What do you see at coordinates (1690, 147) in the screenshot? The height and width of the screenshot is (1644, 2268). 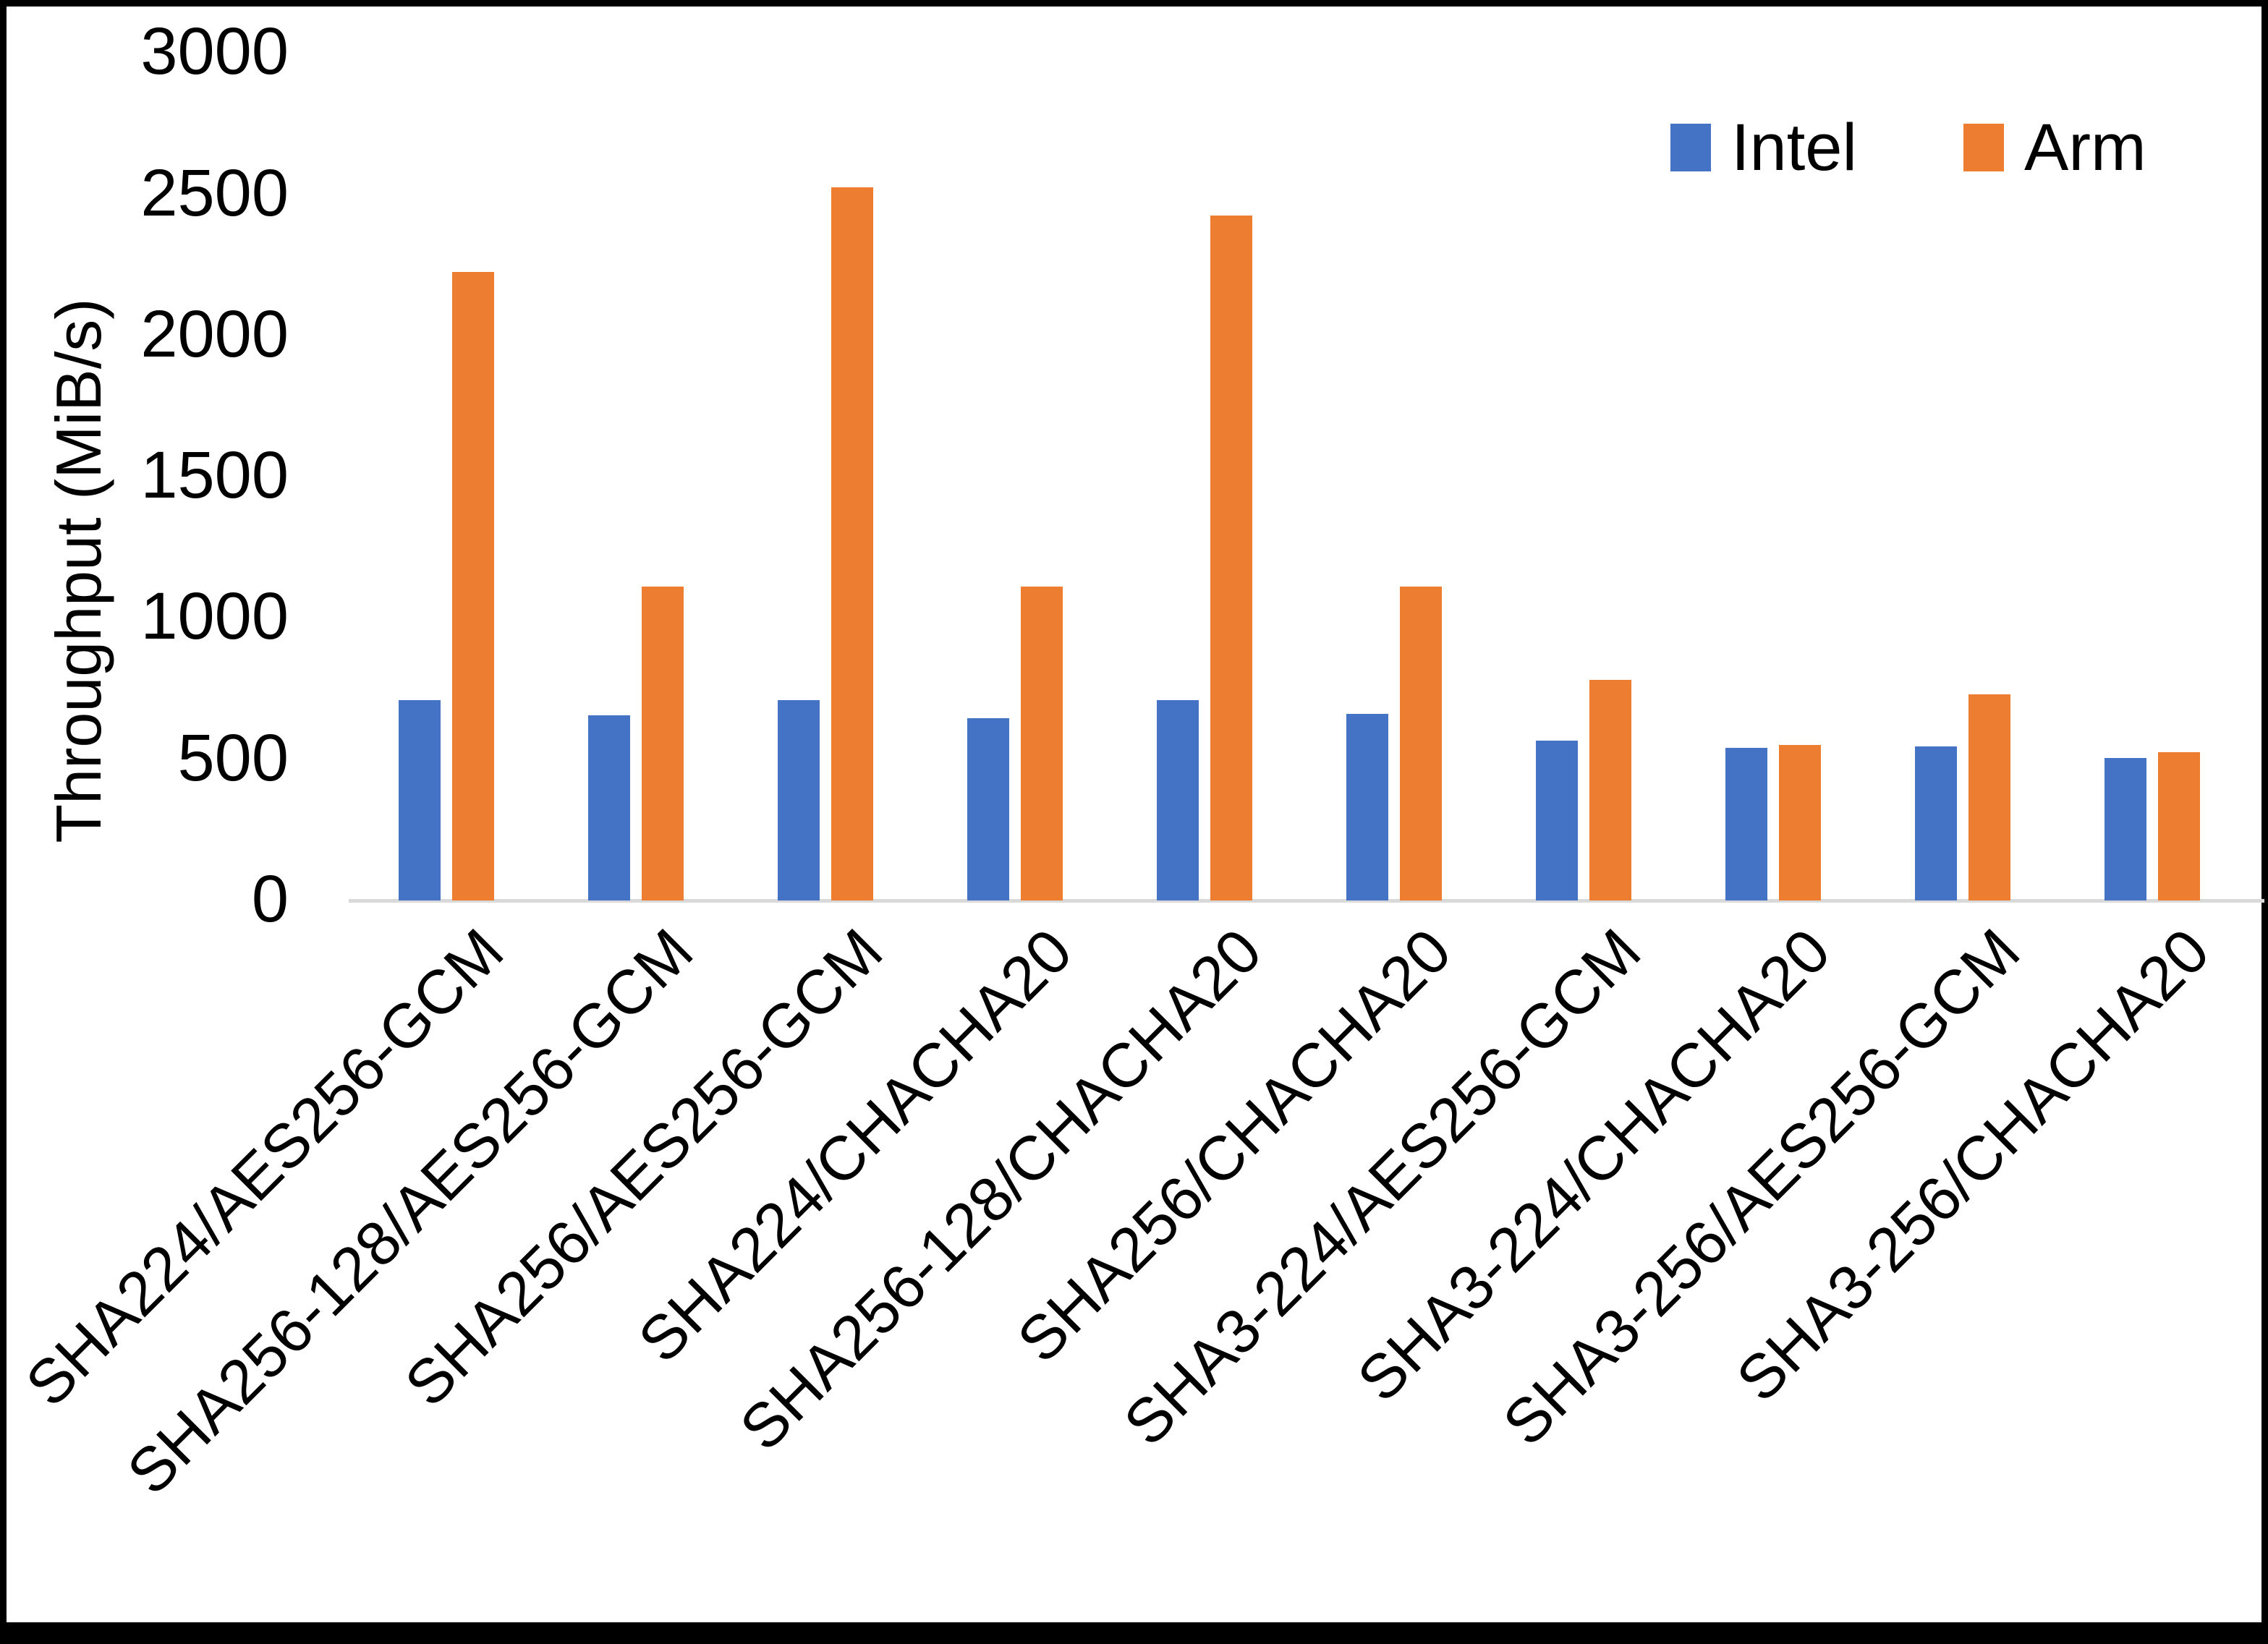 I see `legend-swatch-intel` at bounding box center [1690, 147].